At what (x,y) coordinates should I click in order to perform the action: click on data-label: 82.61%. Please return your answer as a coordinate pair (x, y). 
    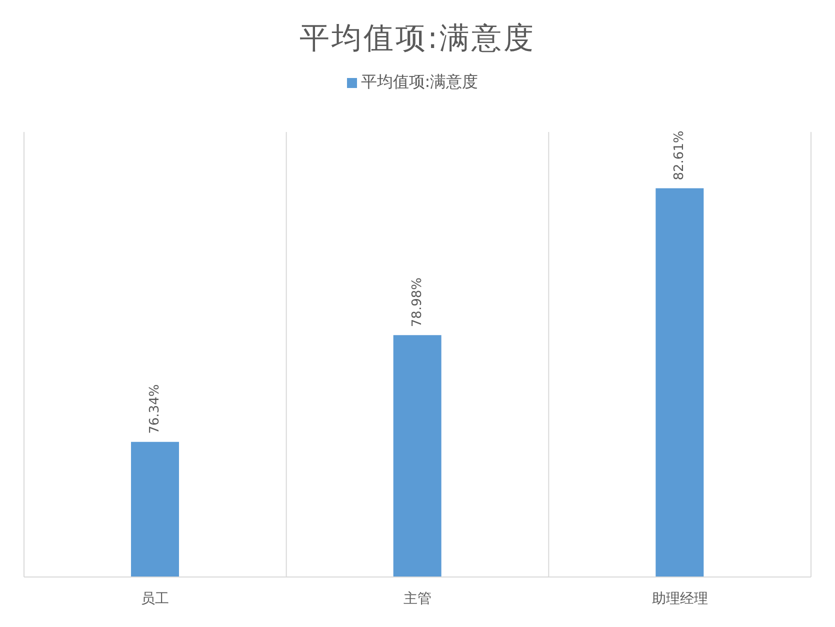
    Looking at the image, I should click on (680, 155).